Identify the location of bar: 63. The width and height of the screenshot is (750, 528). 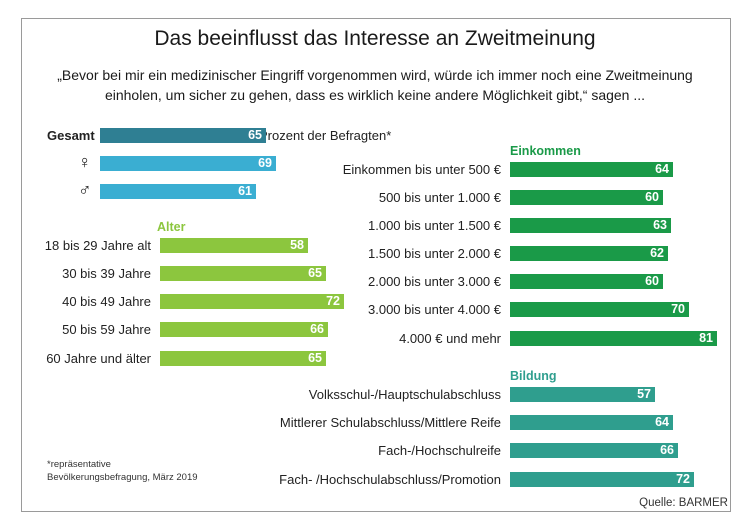
(590, 225).